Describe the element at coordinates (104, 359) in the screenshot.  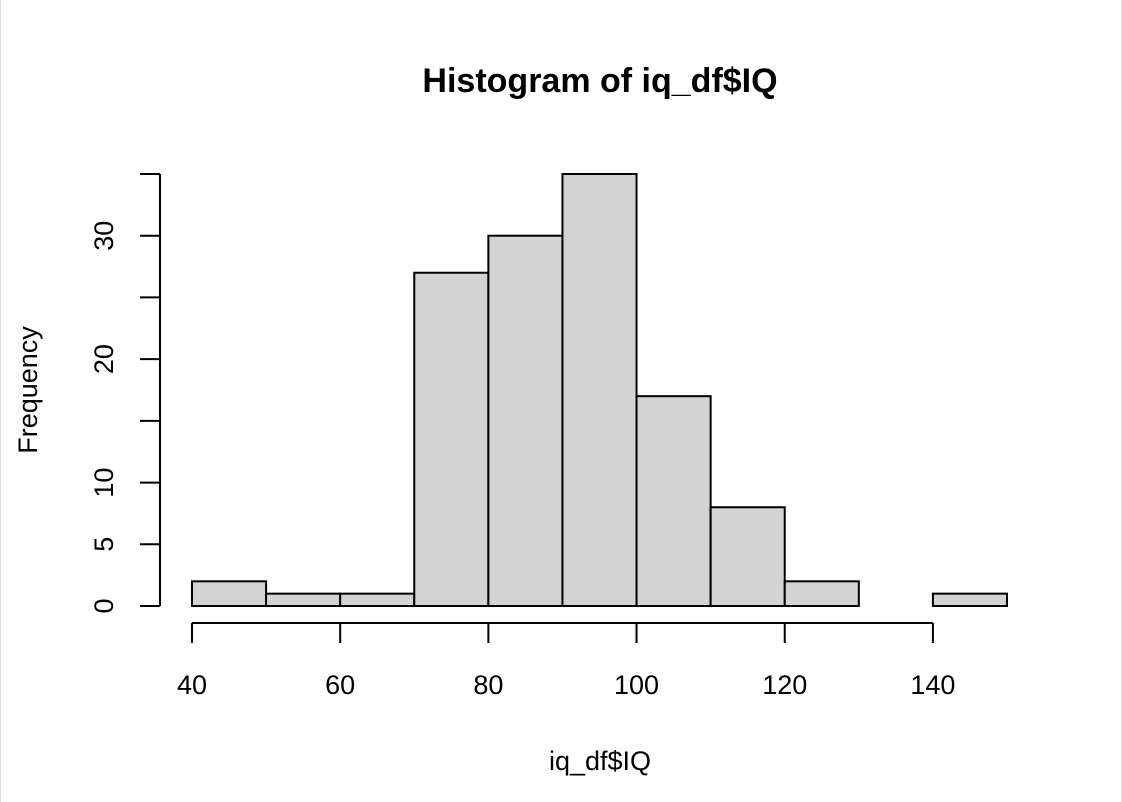
I see `y-tick-label-20: 20` at that location.